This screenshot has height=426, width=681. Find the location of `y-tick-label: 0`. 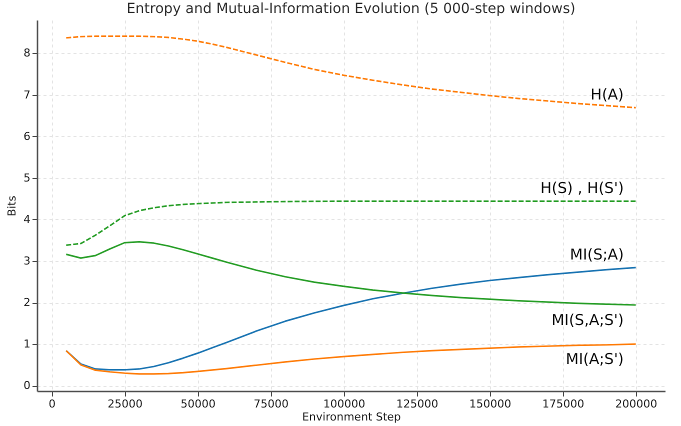

y-tick-label: 0 is located at coordinates (27, 385).